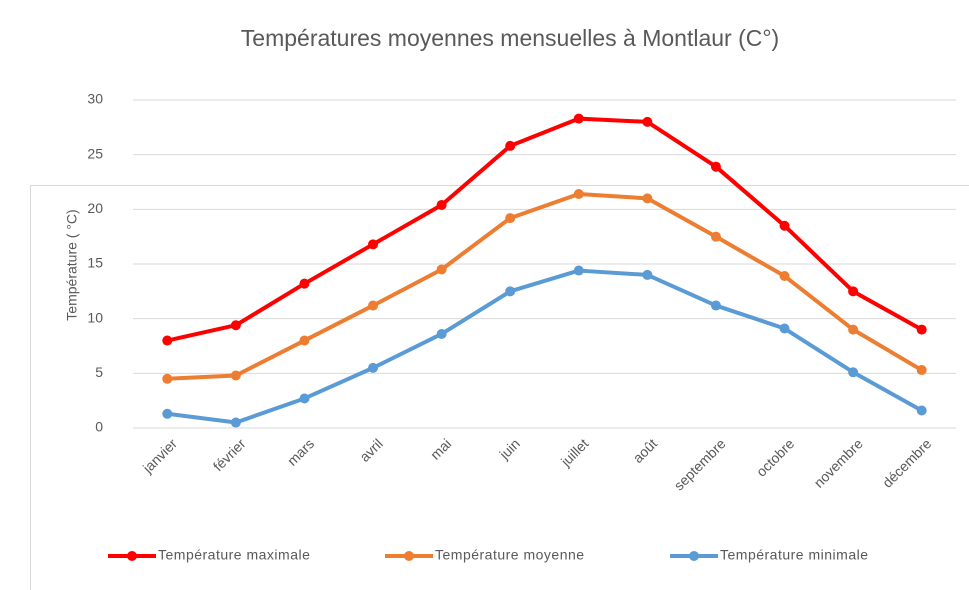 The width and height of the screenshot is (969, 590). What do you see at coordinates (700, 464) in the screenshot?
I see `x-tick-label: septembre` at bounding box center [700, 464].